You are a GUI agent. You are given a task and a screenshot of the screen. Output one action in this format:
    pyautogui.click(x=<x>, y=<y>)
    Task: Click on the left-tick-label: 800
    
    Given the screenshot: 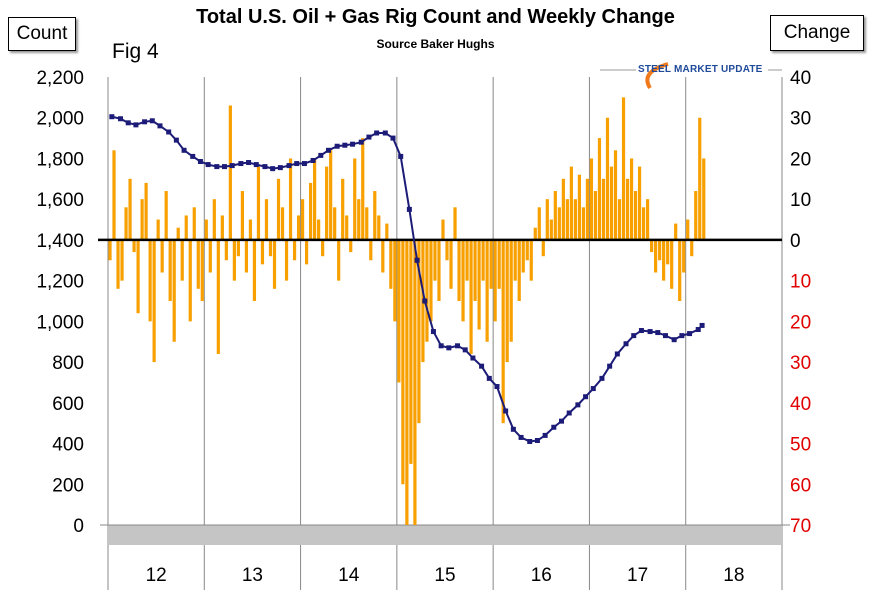 What is the action you would take?
    pyautogui.click(x=68, y=363)
    